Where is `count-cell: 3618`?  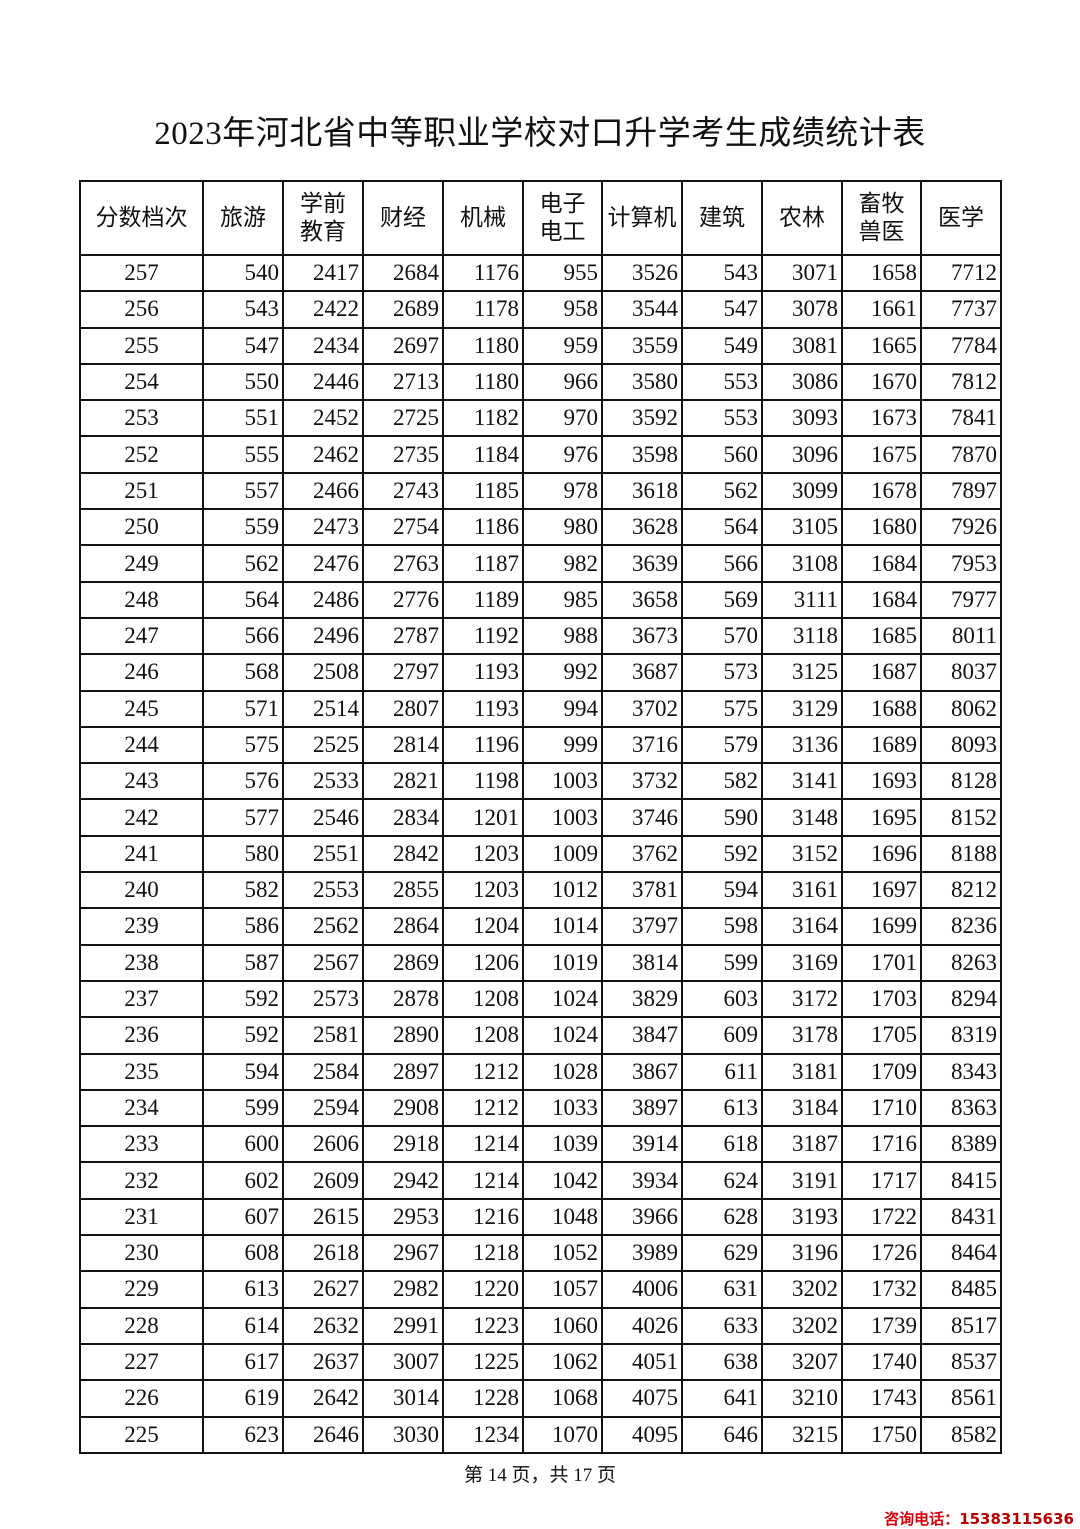 count-cell: 3618 is located at coordinates (642, 491).